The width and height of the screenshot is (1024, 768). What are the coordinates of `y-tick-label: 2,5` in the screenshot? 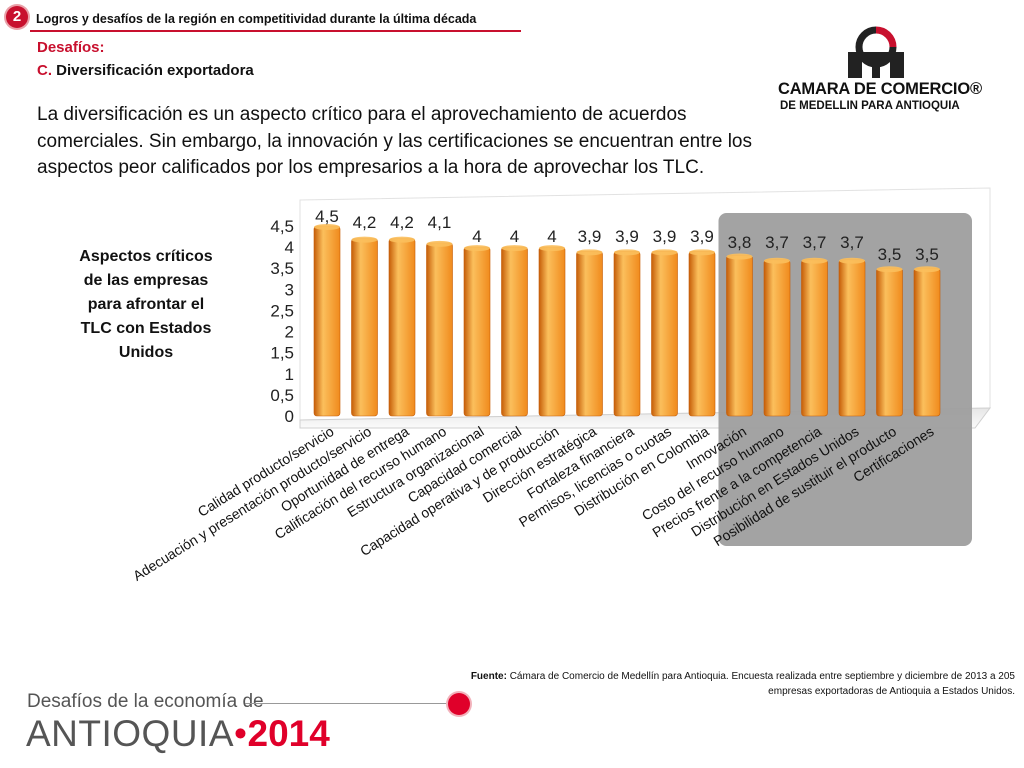 It's located at (282, 310).